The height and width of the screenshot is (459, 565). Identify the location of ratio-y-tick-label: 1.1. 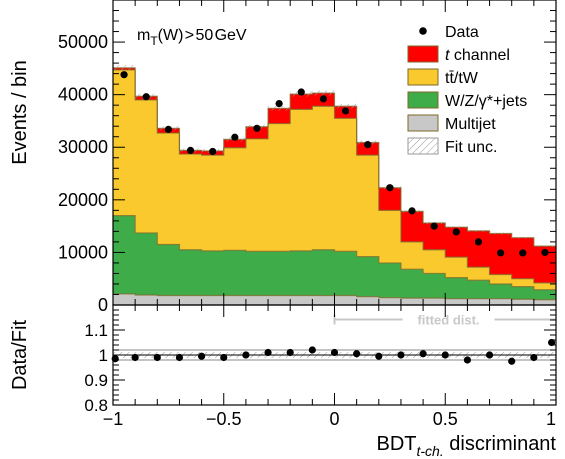
(96, 330).